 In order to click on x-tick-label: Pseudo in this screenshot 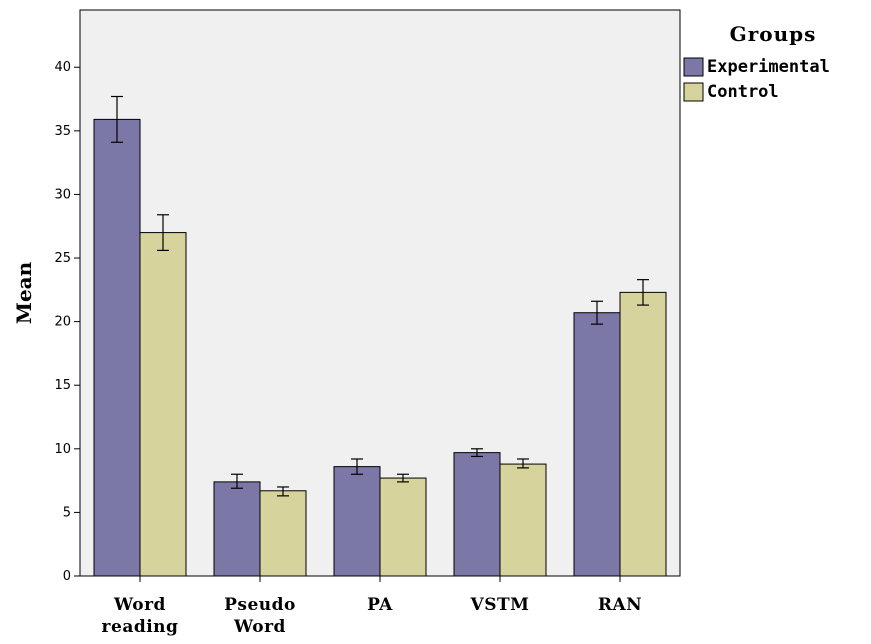, I will do `click(260, 605)`.